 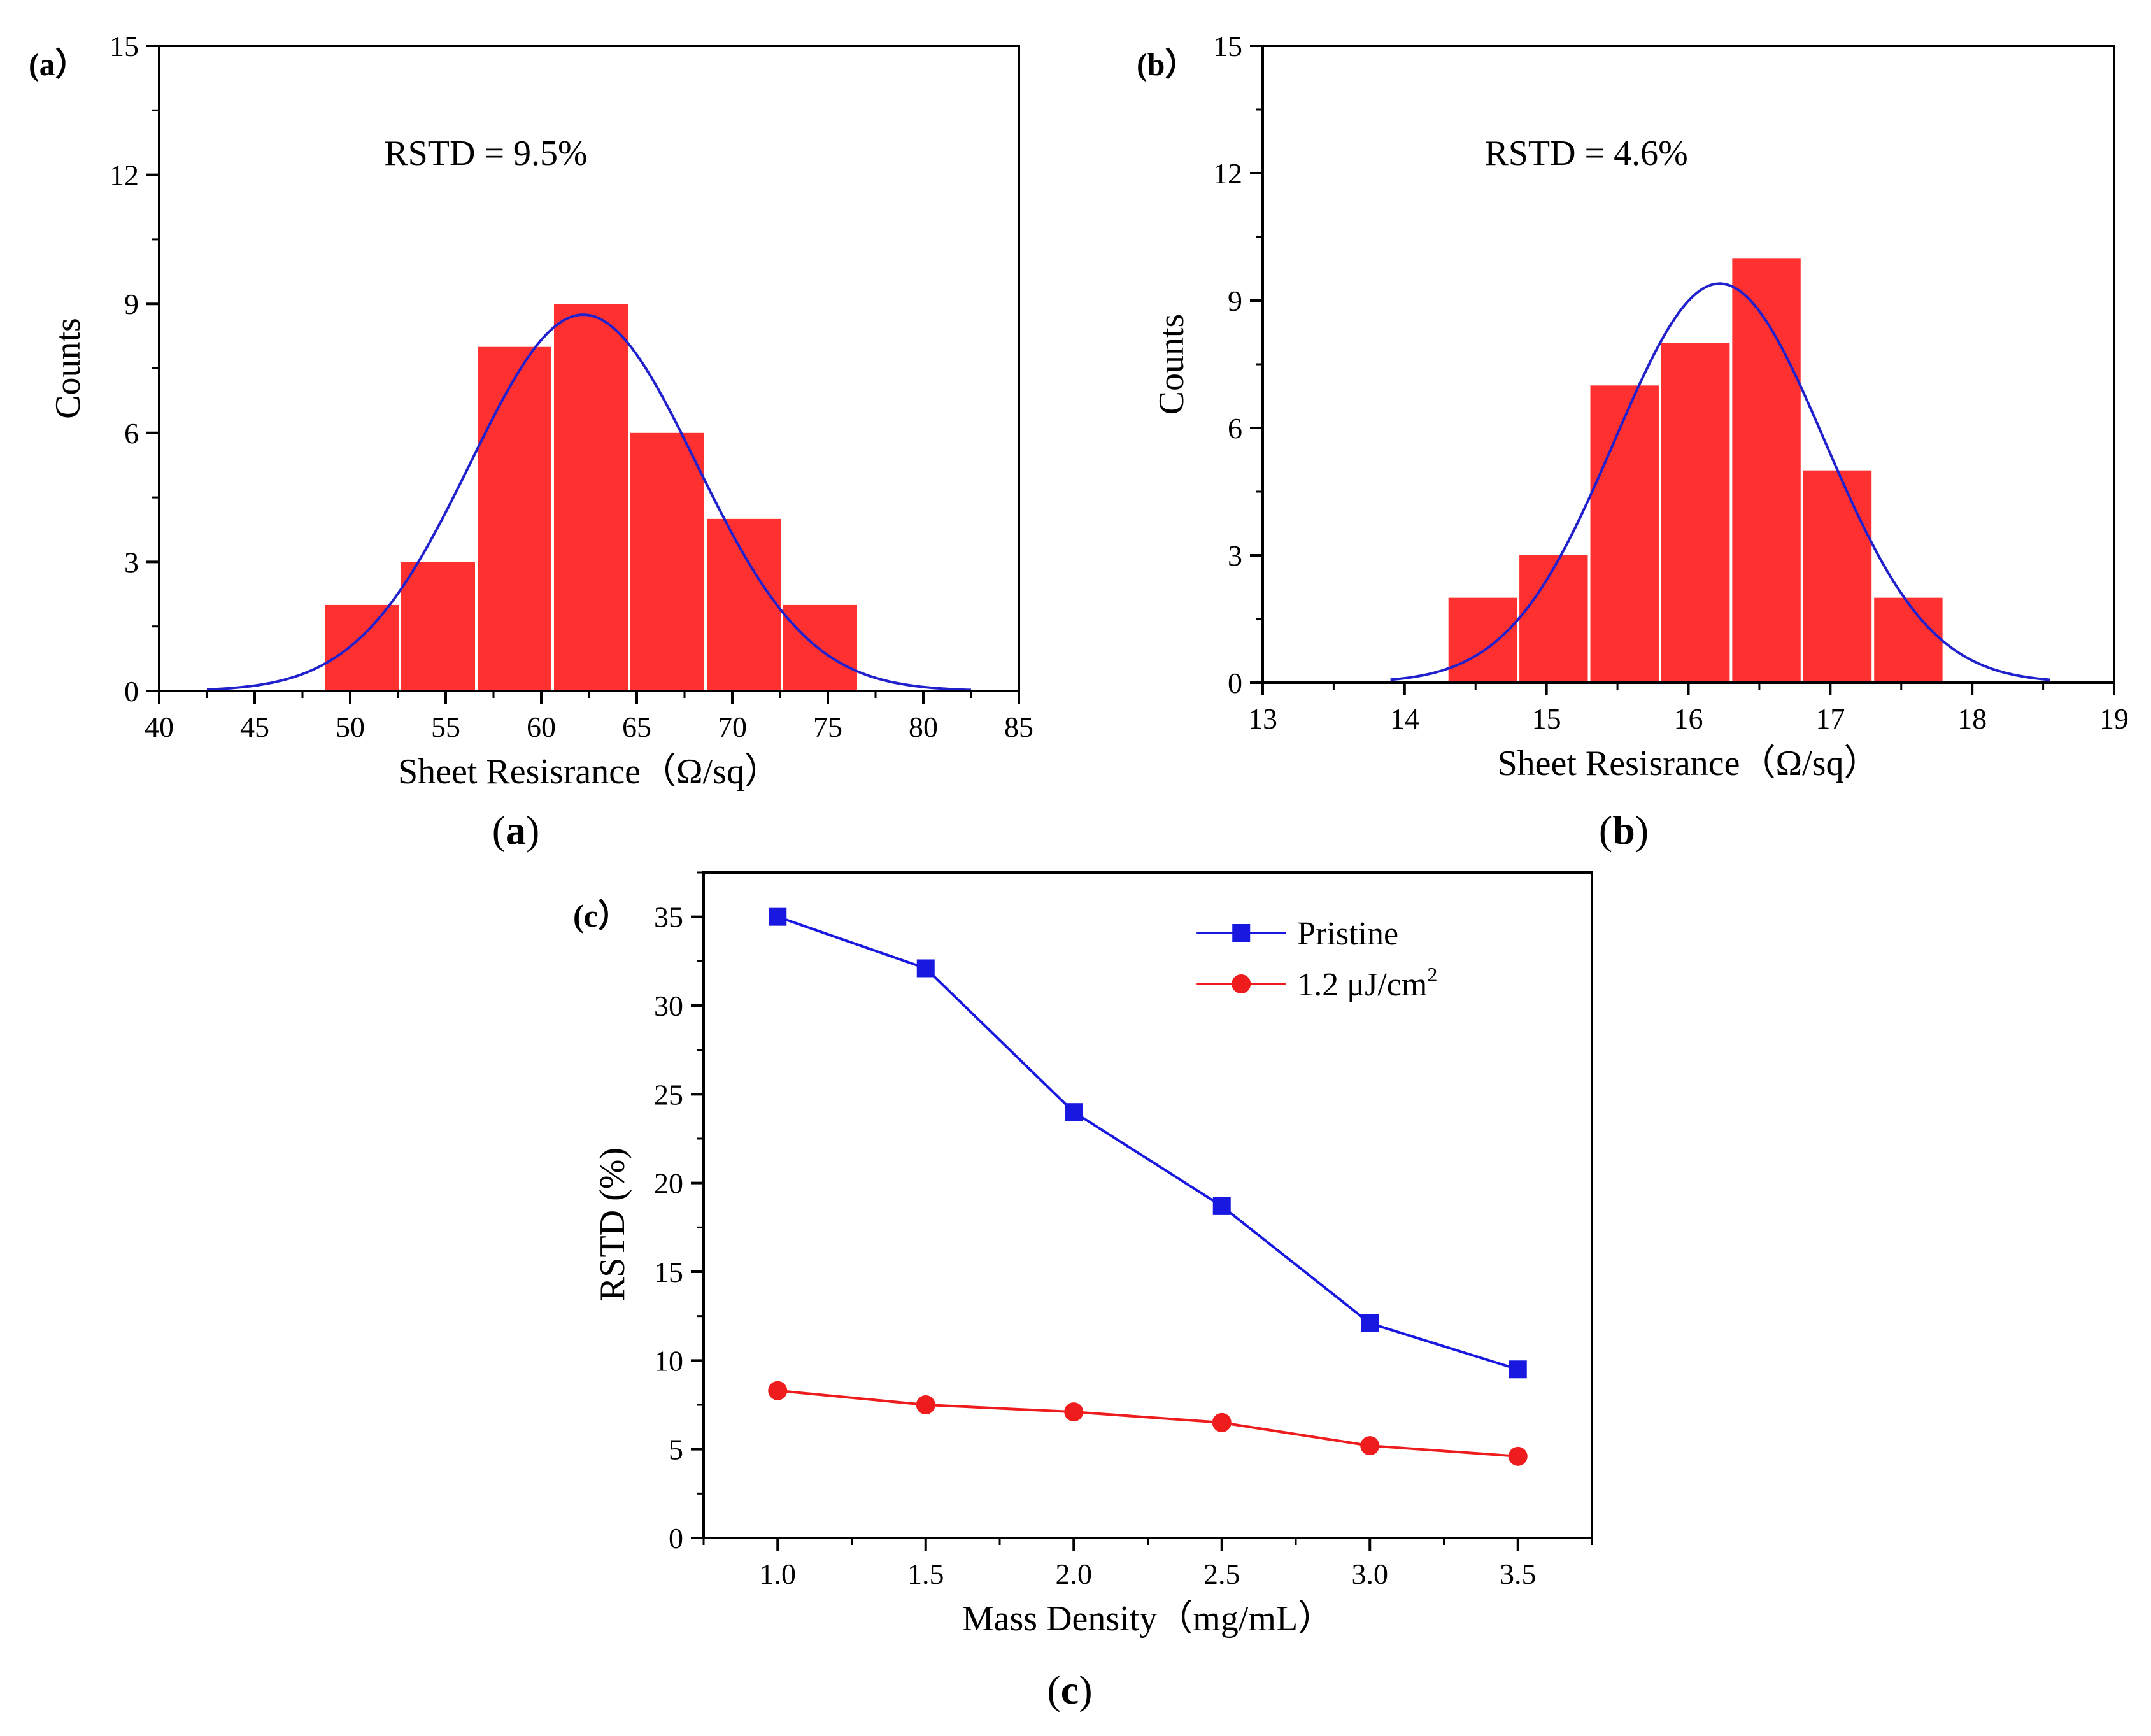 What do you see at coordinates (1147, 1619) in the screenshot?
I see `x-axis-title: Mass Density（mg/mL）` at bounding box center [1147, 1619].